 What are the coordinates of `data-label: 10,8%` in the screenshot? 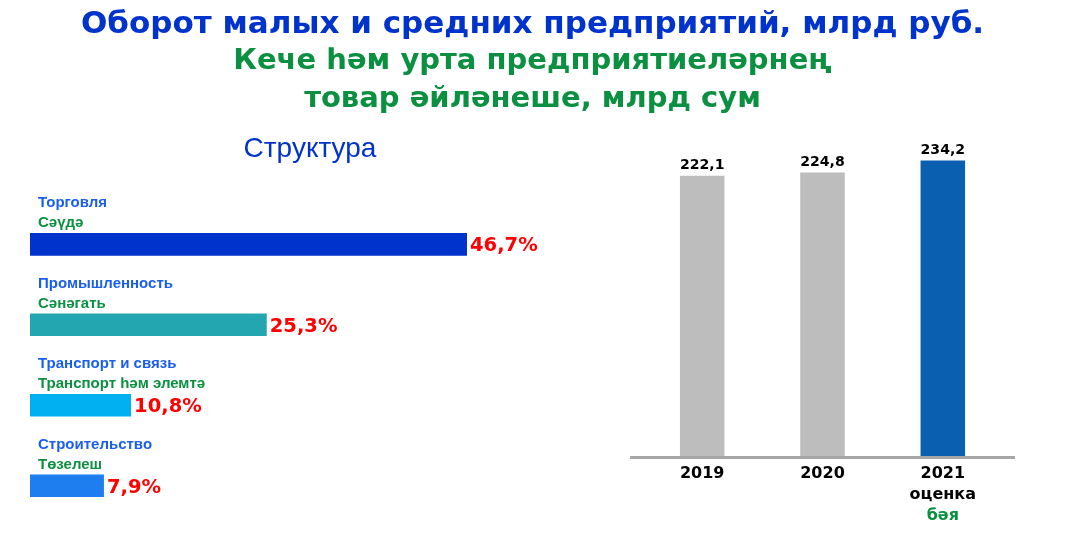 It's located at (168, 406).